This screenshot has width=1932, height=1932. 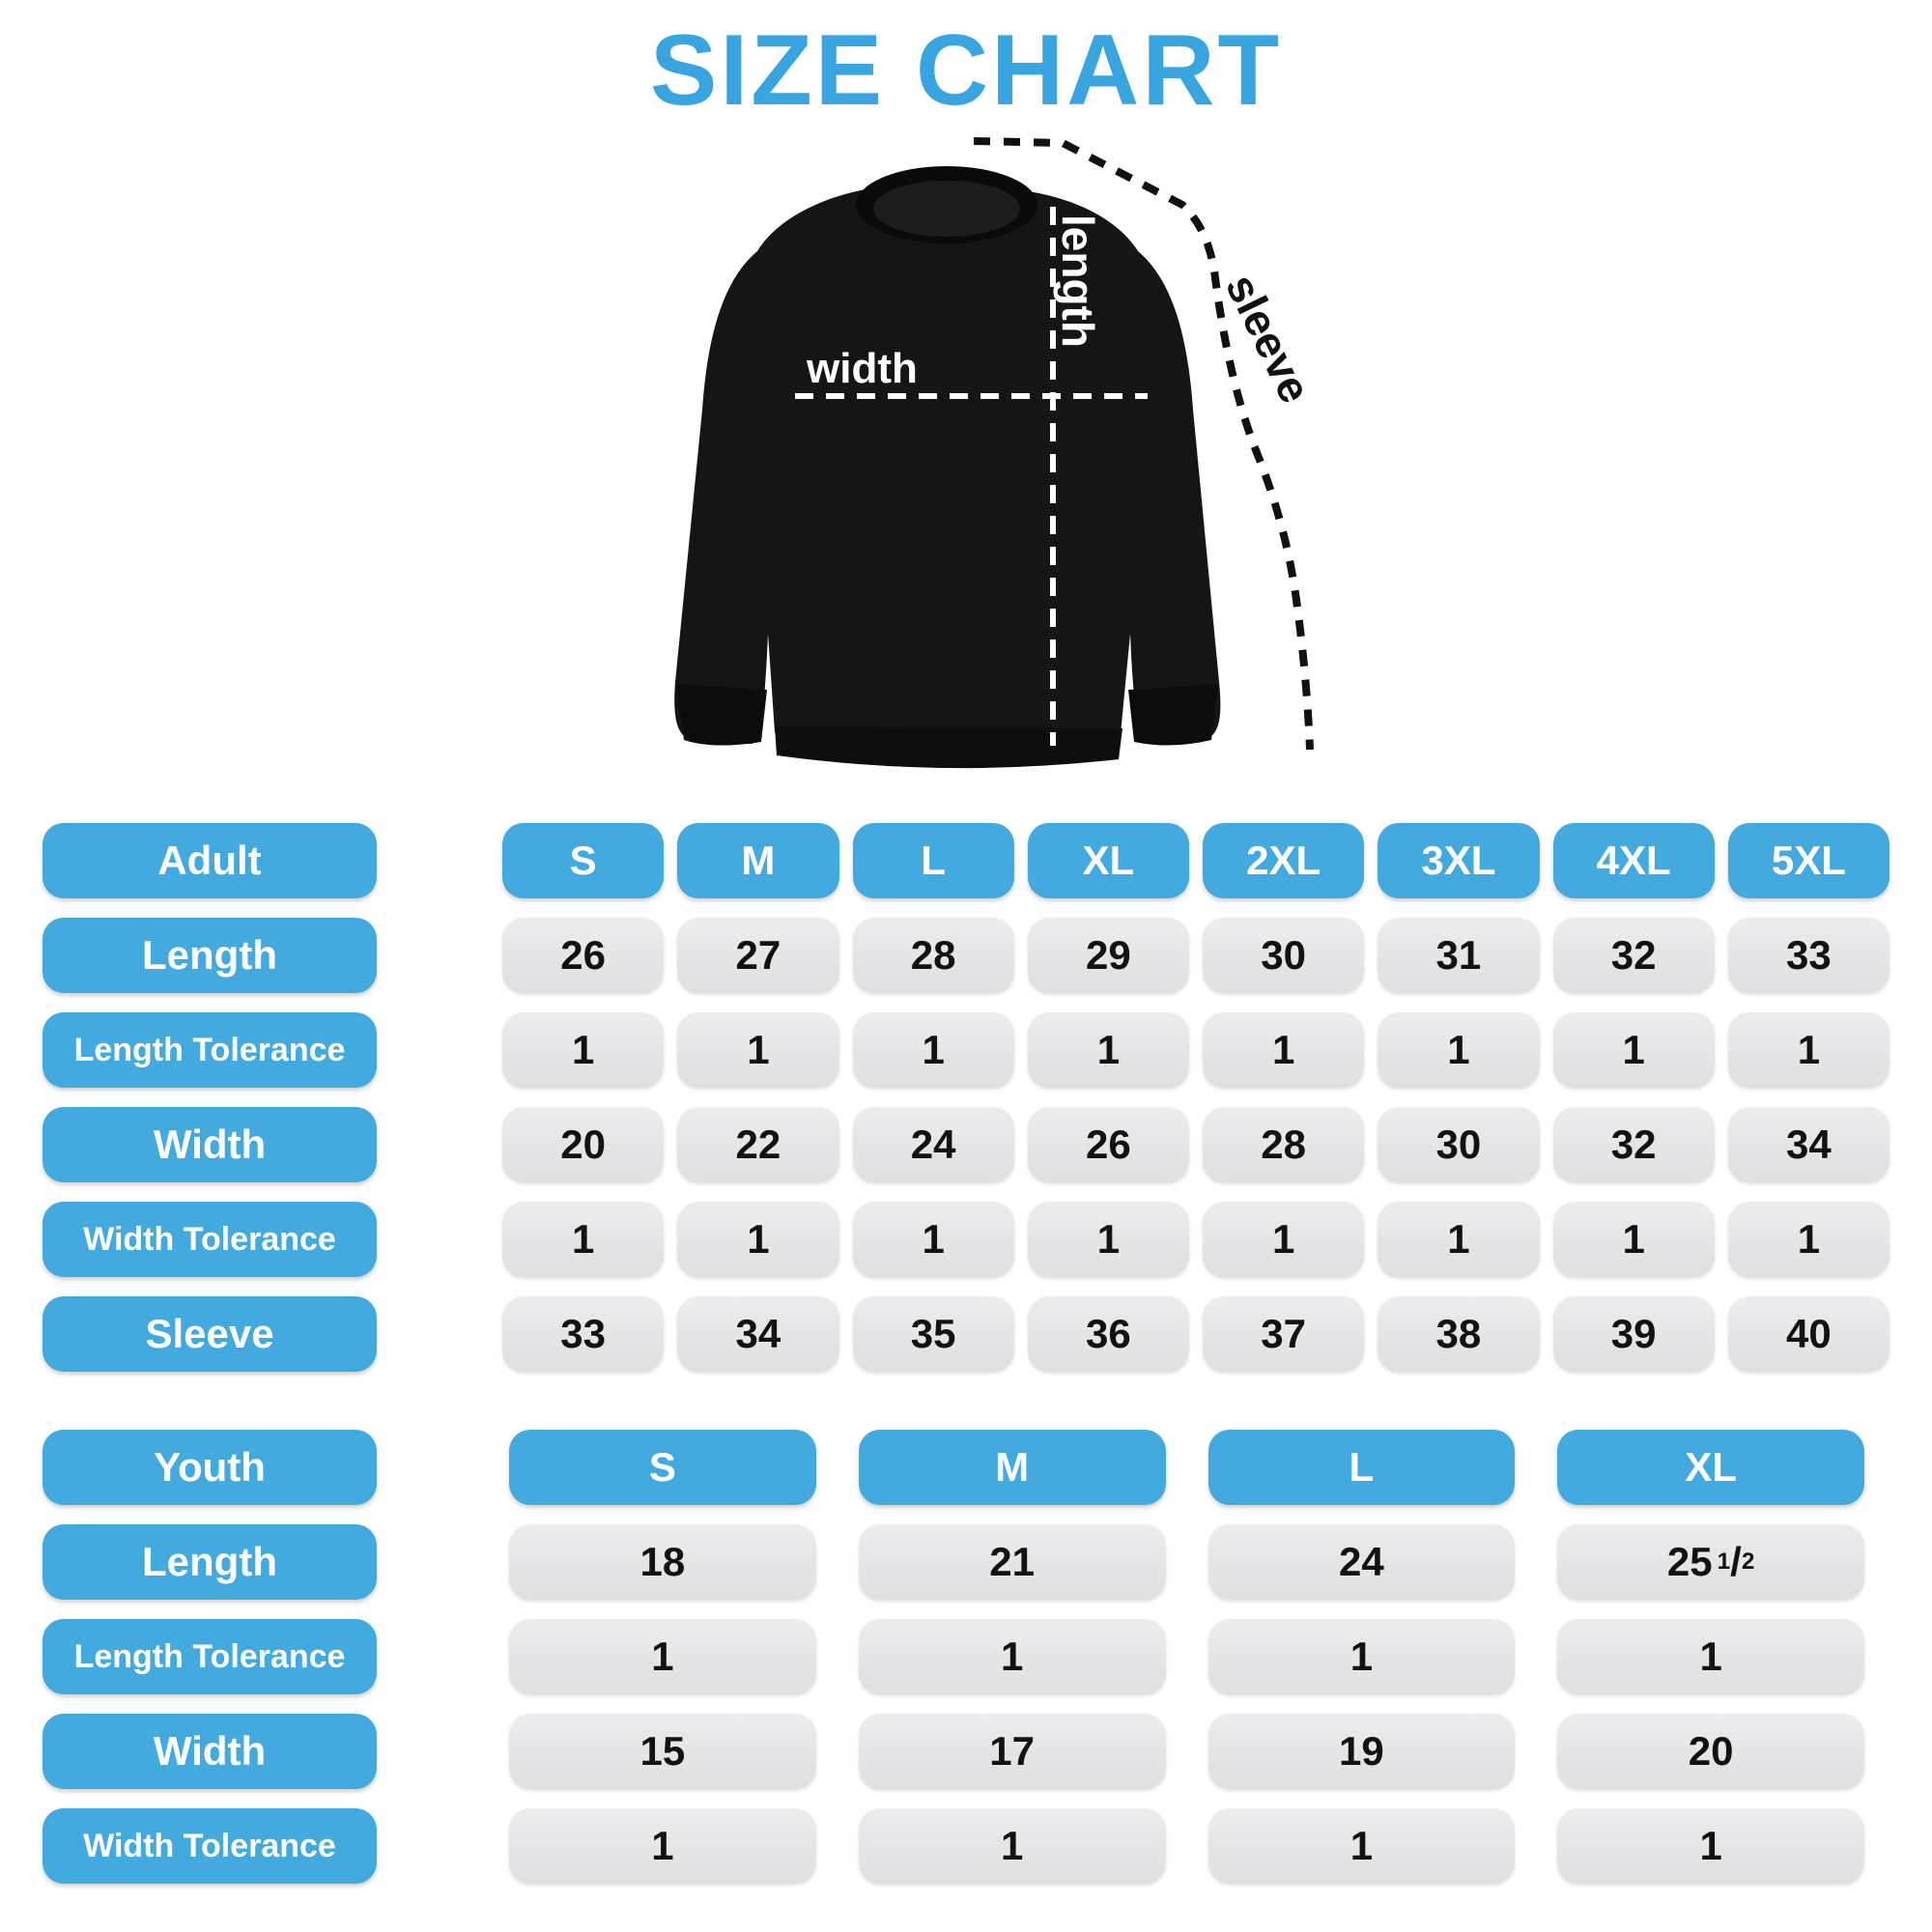 What do you see at coordinates (966, 1050) in the screenshot?
I see `adult-row-length-tolerance: Length Tolerance 1 1 1 1 1 1 1 1` at bounding box center [966, 1050].